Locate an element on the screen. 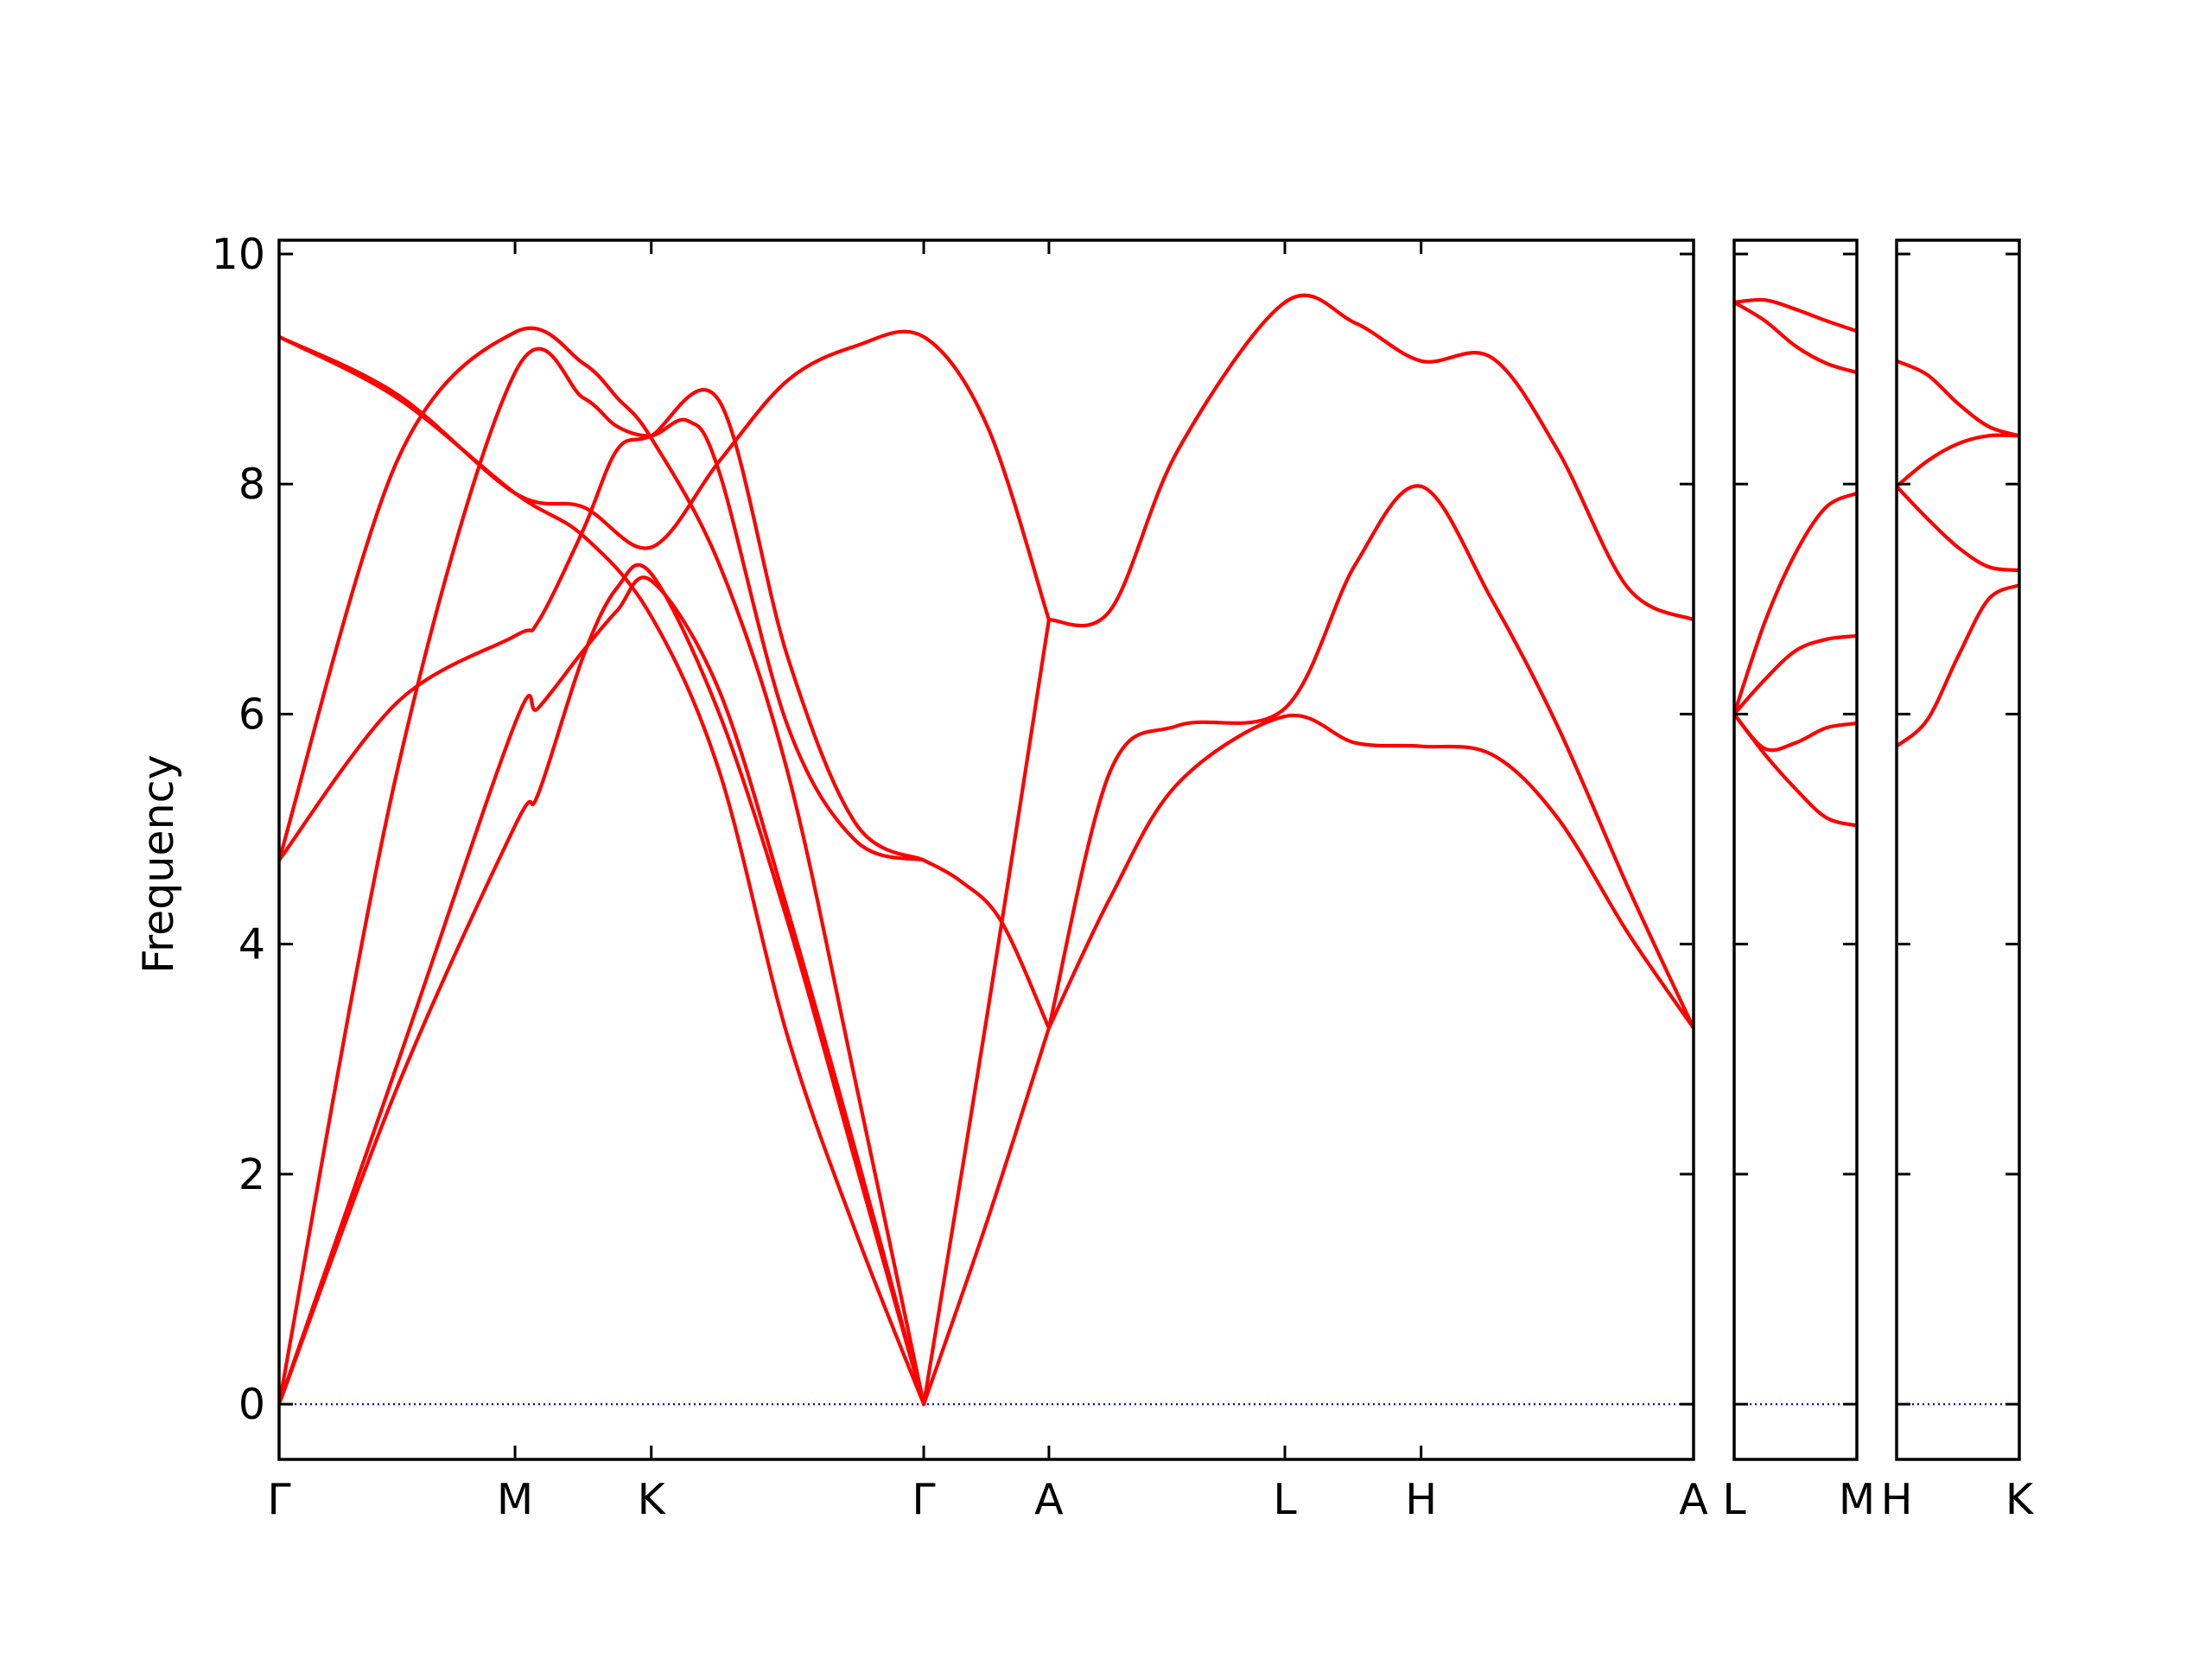 This screenshot has height=1659, width=2212. y-tick-label: 0 is located at coordinates (251, 1404).